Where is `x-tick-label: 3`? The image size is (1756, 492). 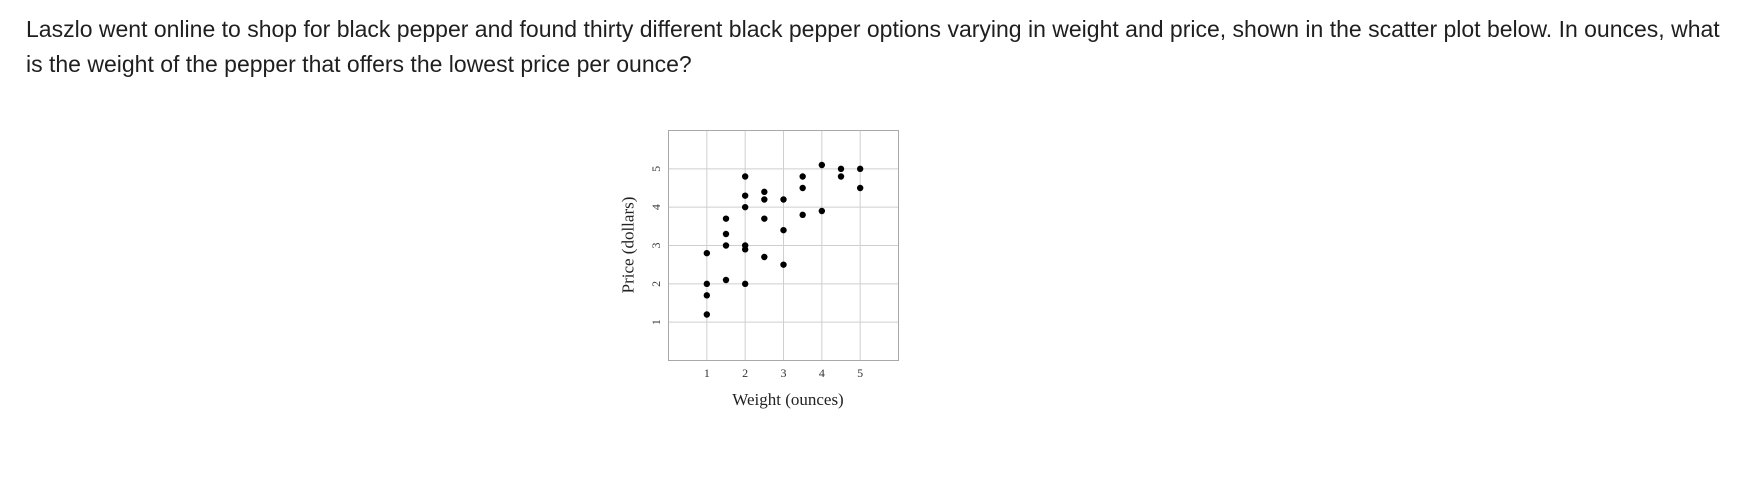
x-tick-label: 3 is located at coordinates (784, 373).